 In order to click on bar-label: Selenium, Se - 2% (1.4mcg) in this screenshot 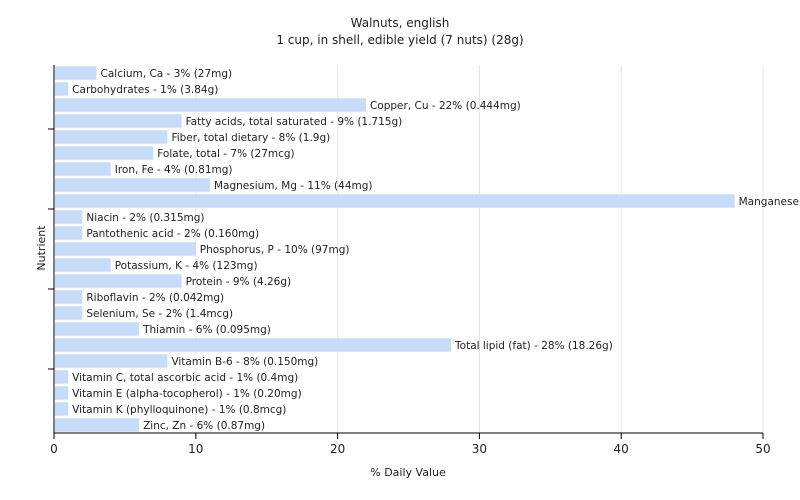, I will do `click(159, 314)`.